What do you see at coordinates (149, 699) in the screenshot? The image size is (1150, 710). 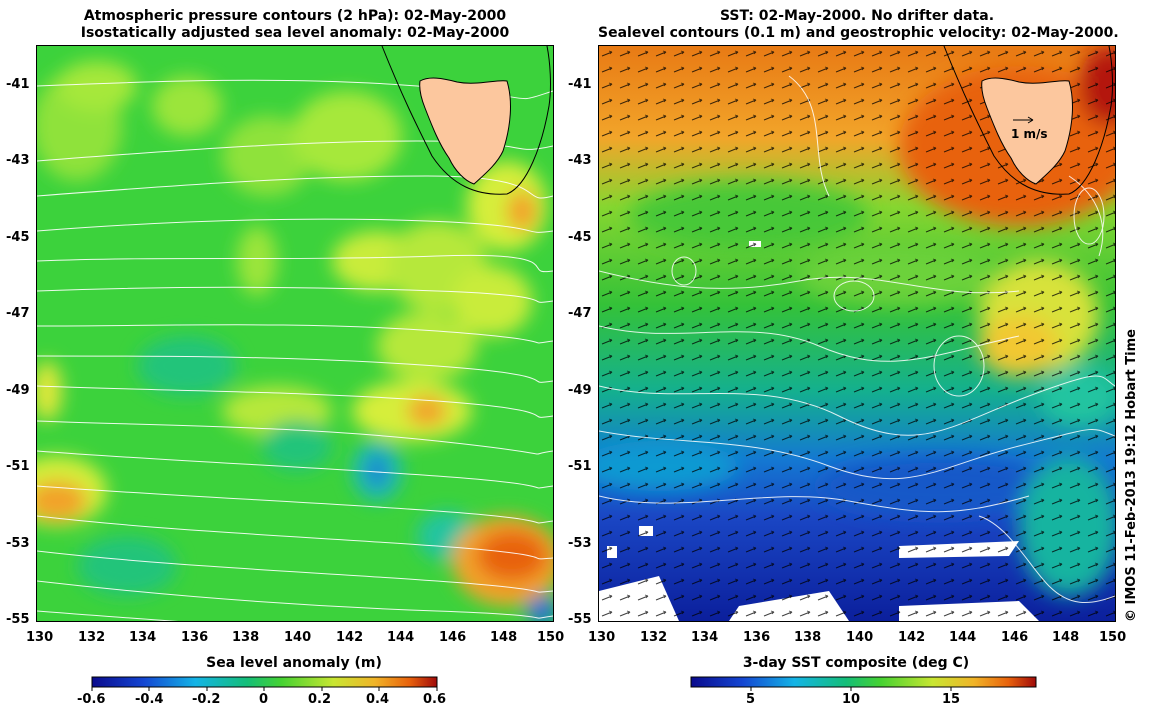 I see `sla-cbar-tick: -0.4` at bounding box center [149, 699].